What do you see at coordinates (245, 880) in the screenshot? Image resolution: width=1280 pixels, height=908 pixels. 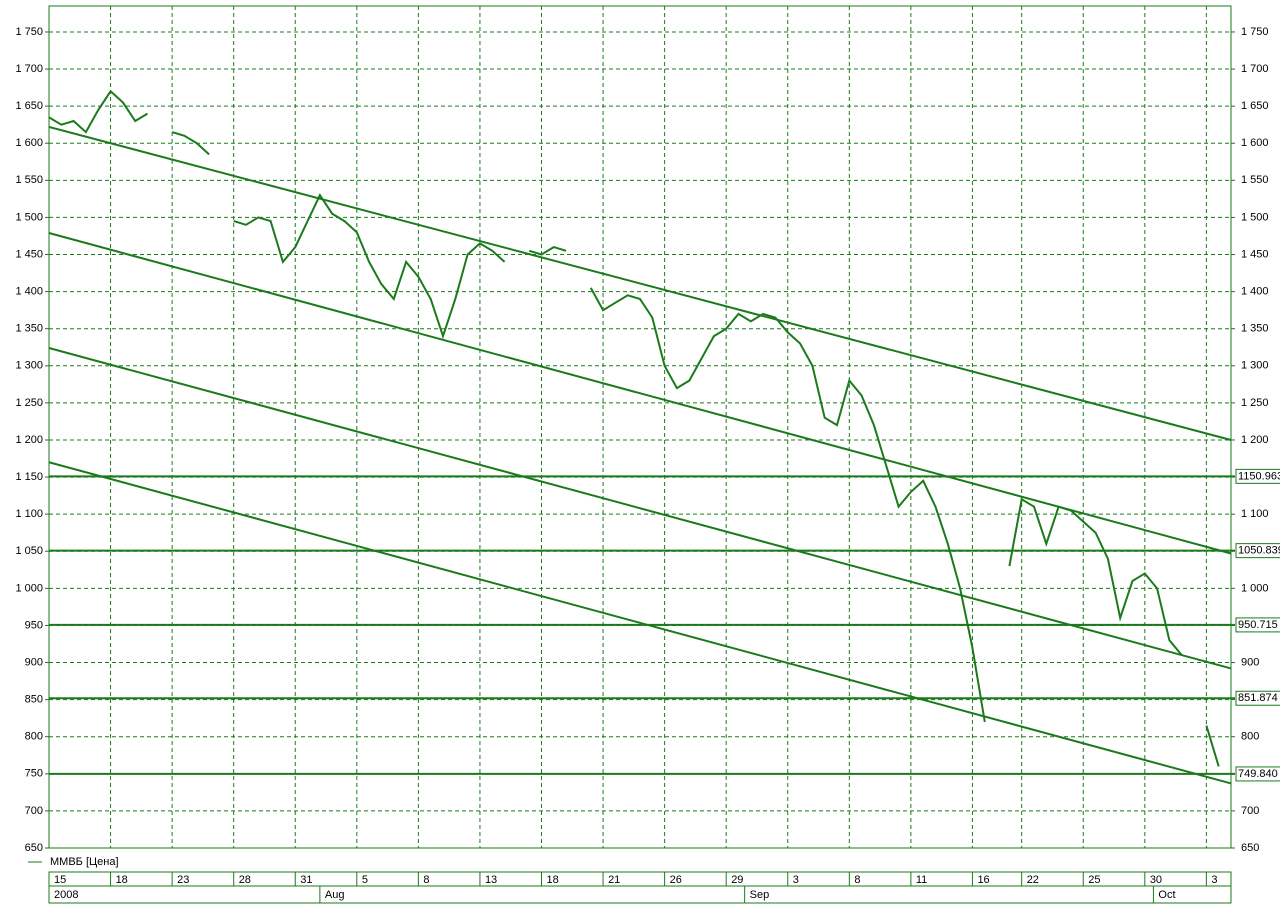 I see `x-tick-label: 28` at bounding box center [245, 880].